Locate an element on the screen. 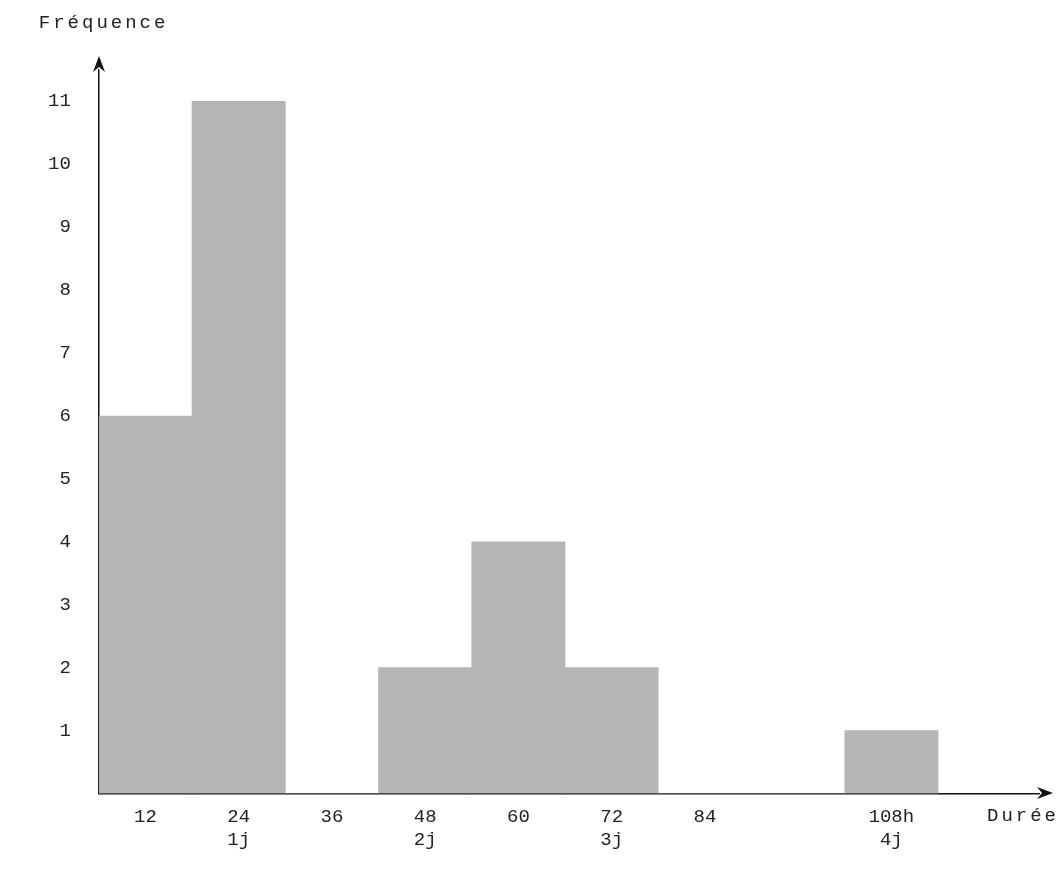  x-tick-label: 24 1j is located at coordinates (239, 828).